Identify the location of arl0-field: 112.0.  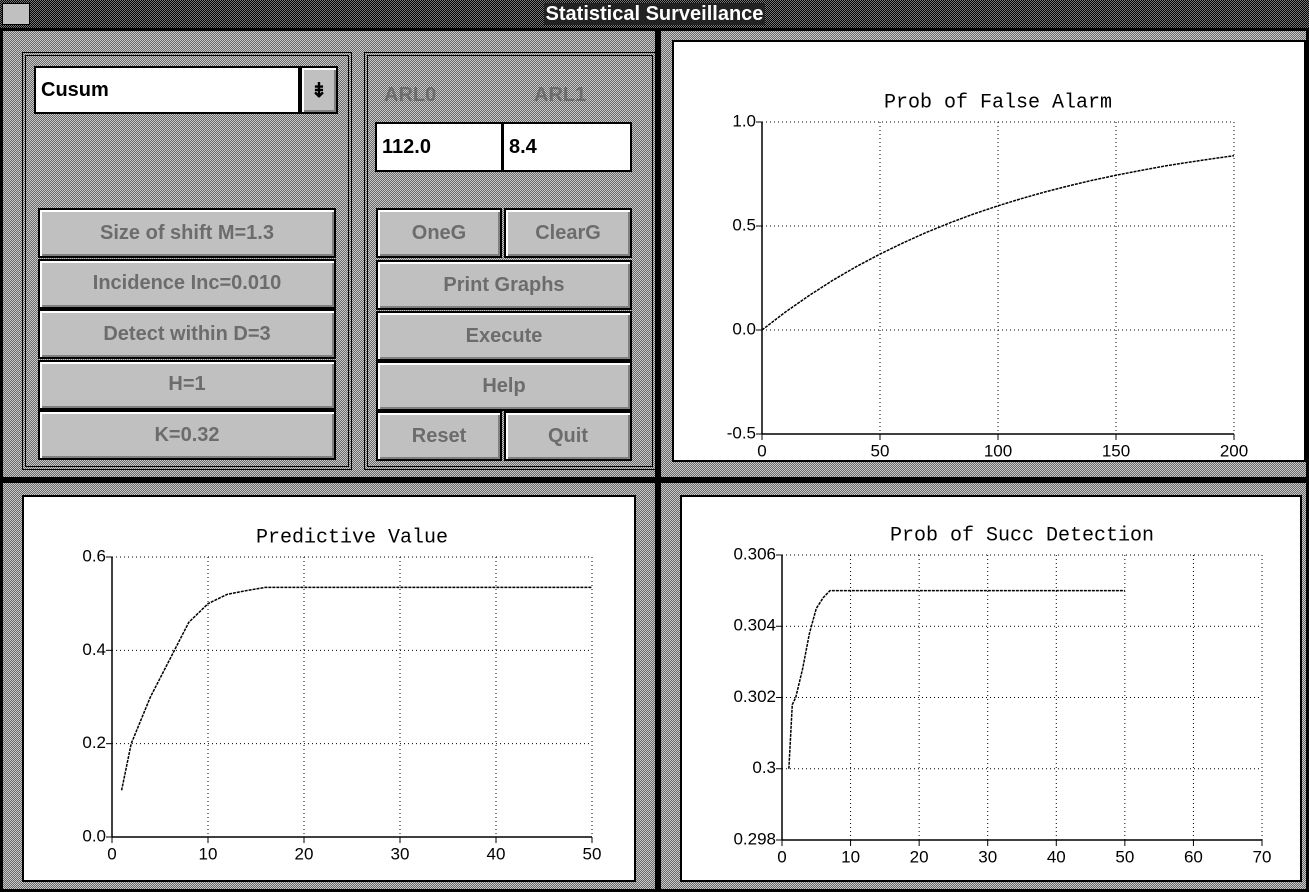
(439, 147).